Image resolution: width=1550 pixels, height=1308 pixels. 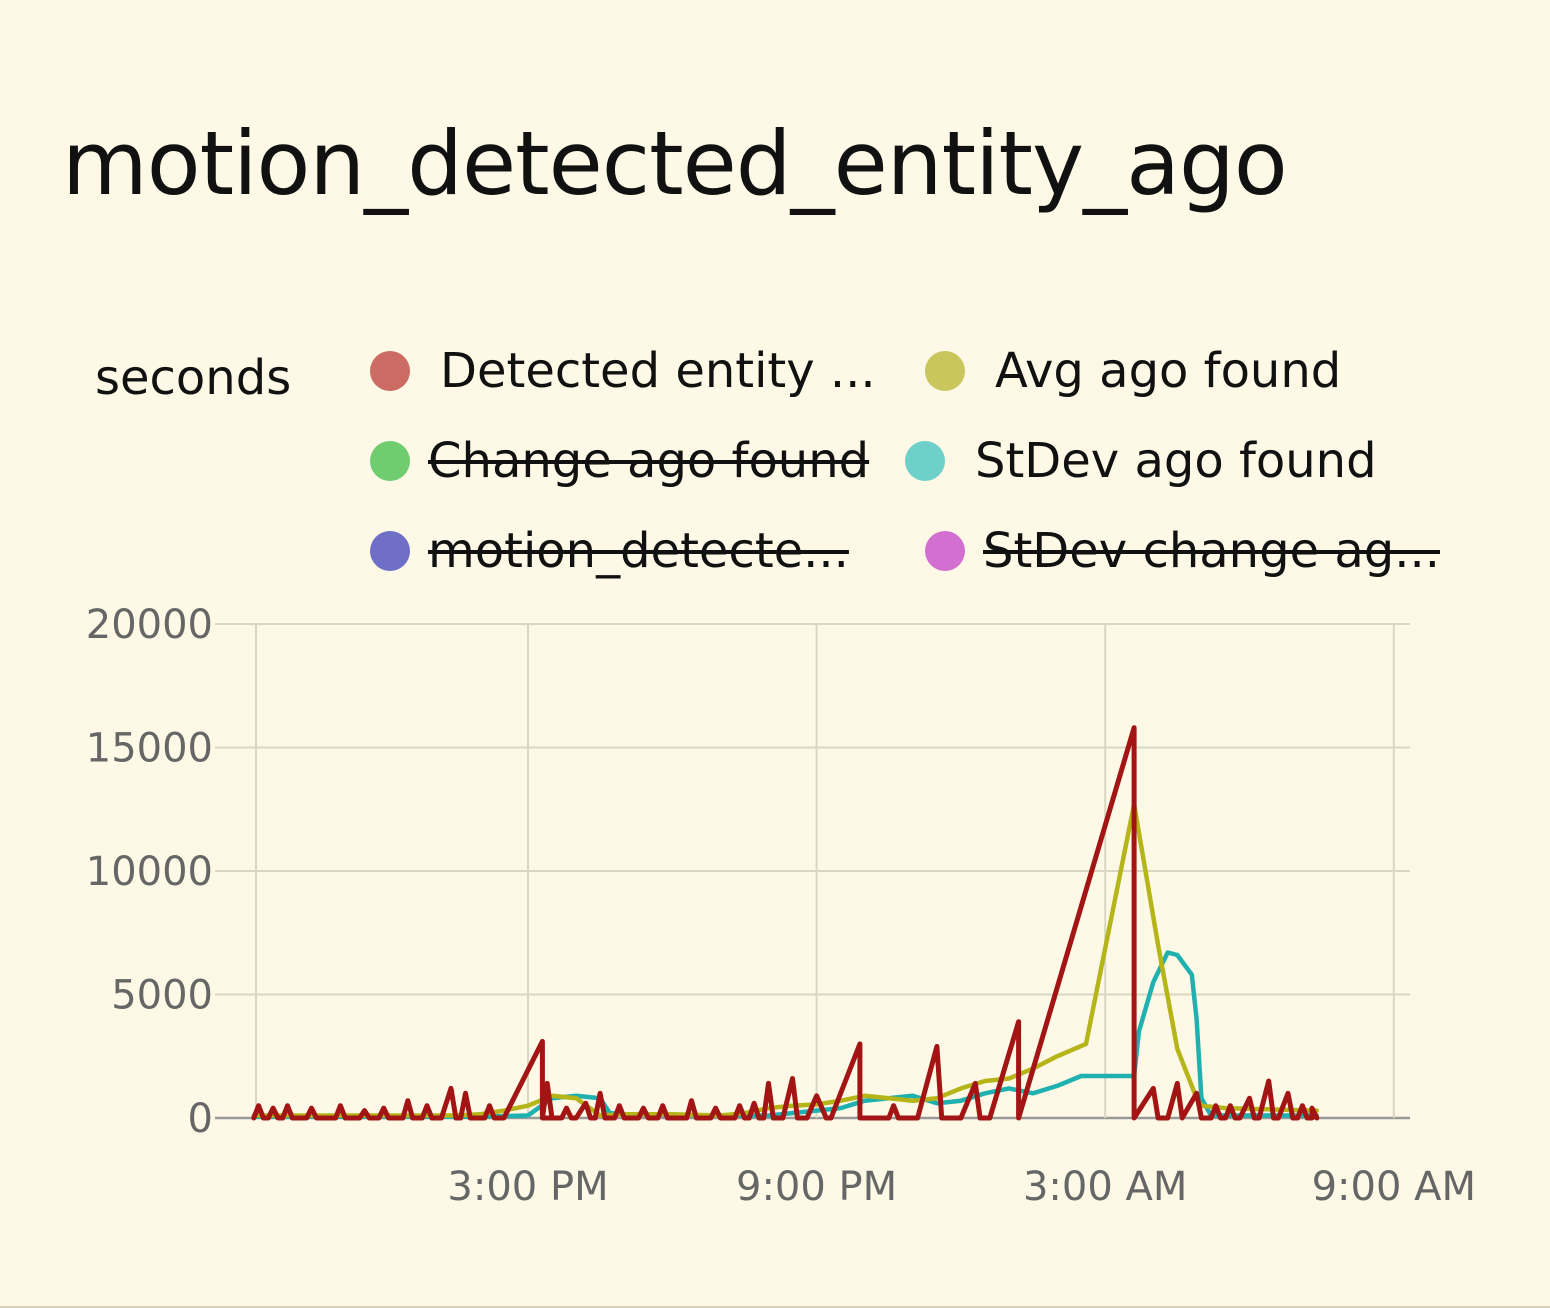 What do you see at coordinates (162, 996) in the screenshot?
I see `y-tick-label: 5000` at bounding box center [162, 996].